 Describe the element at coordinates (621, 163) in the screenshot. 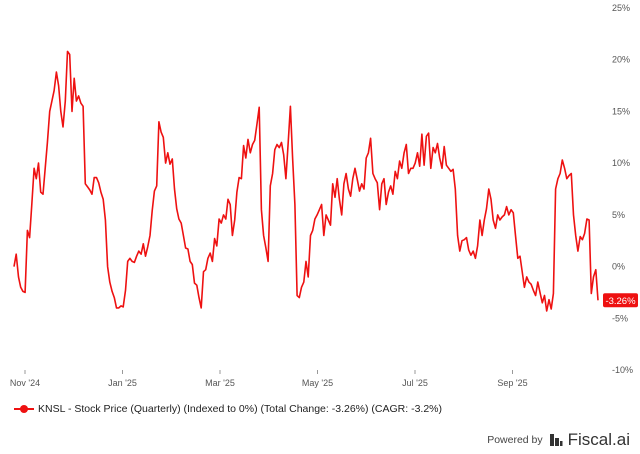

I see `y-tick-label: 10%` at that location.